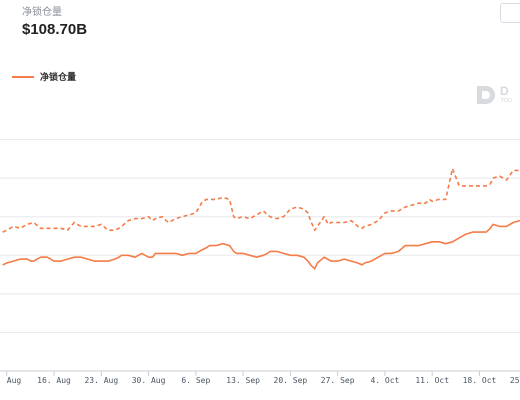 The image size is (520, 400). I want to click on watermark-text: D, so click(504, 91).